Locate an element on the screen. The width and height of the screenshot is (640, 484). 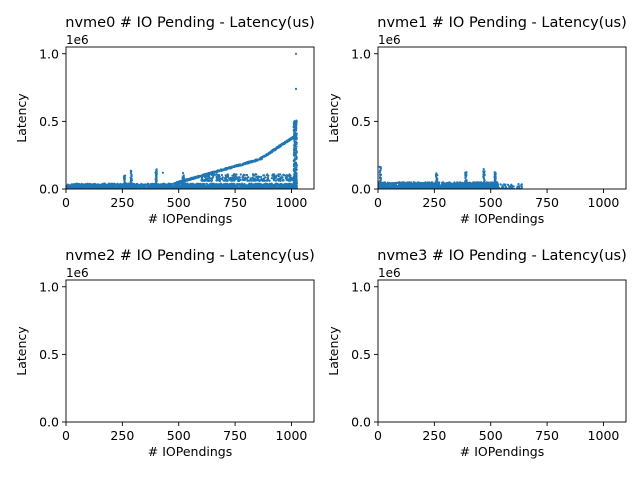
x-axis-label: # IOPendings is located at coordinates (190, 218).